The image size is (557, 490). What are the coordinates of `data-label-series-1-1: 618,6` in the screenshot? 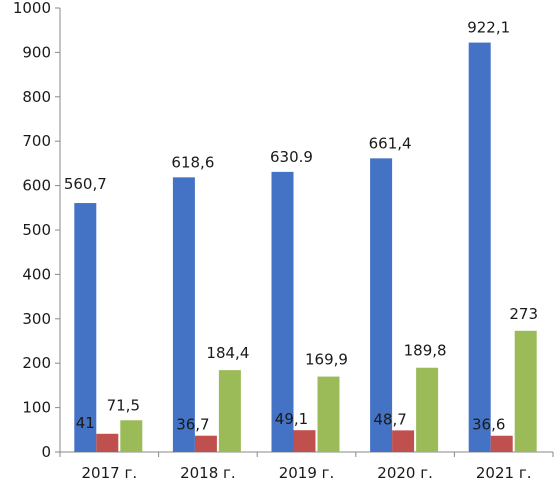 It's located at (192, 162).